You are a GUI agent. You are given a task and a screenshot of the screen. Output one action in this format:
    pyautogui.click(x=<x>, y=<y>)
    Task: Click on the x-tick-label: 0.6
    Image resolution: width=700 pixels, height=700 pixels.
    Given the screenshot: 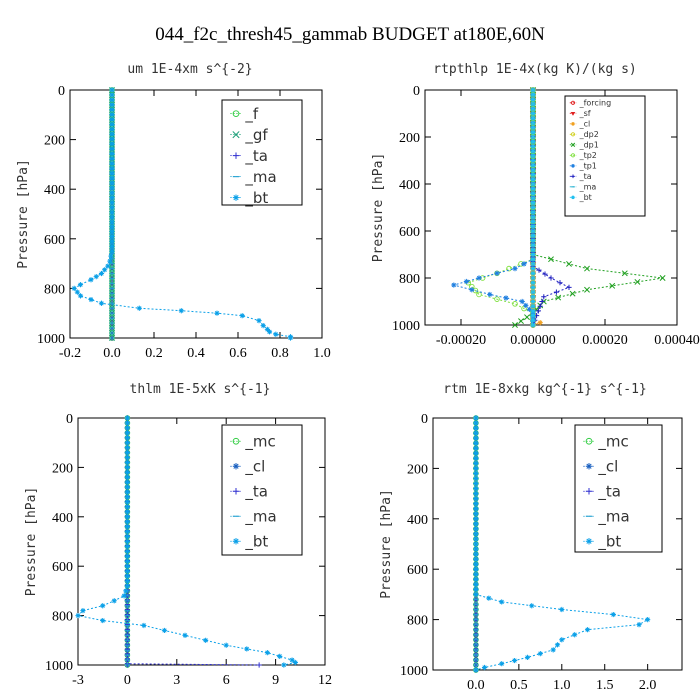 What is the action you would take?
    pyautogui.click(x=238, y=353)
    